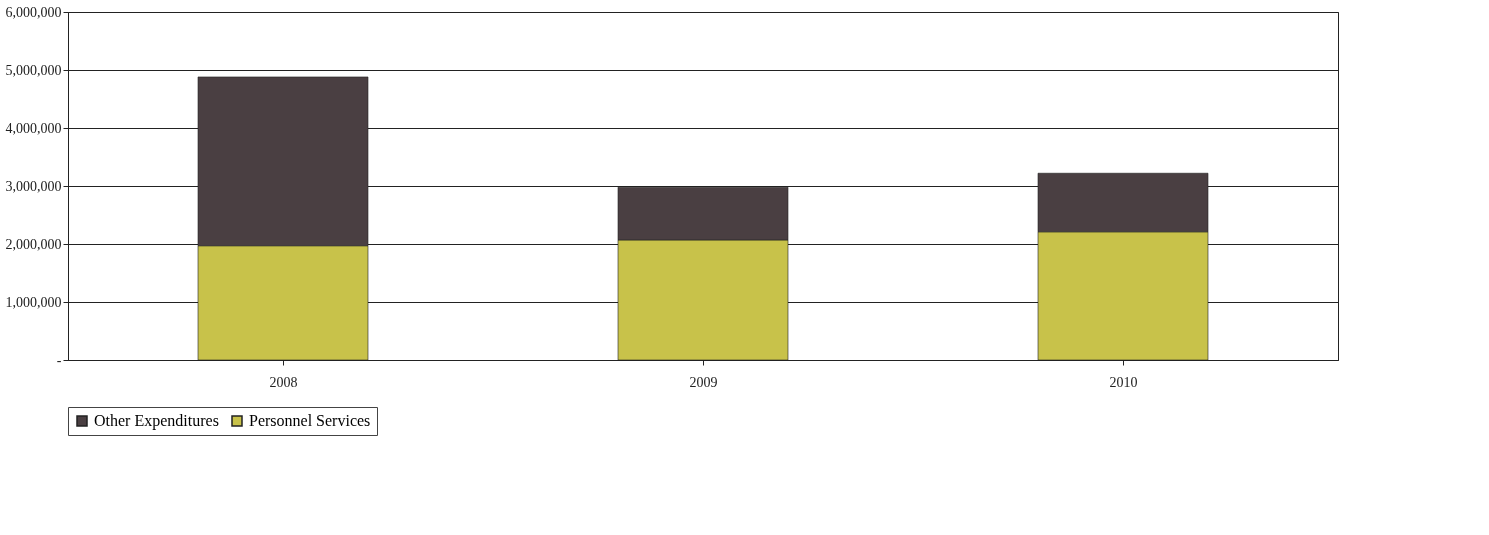 The width and height of the screenshot is (1489, 535). I want to click on y-tick-label: 1,000,000, so click(33, 302).